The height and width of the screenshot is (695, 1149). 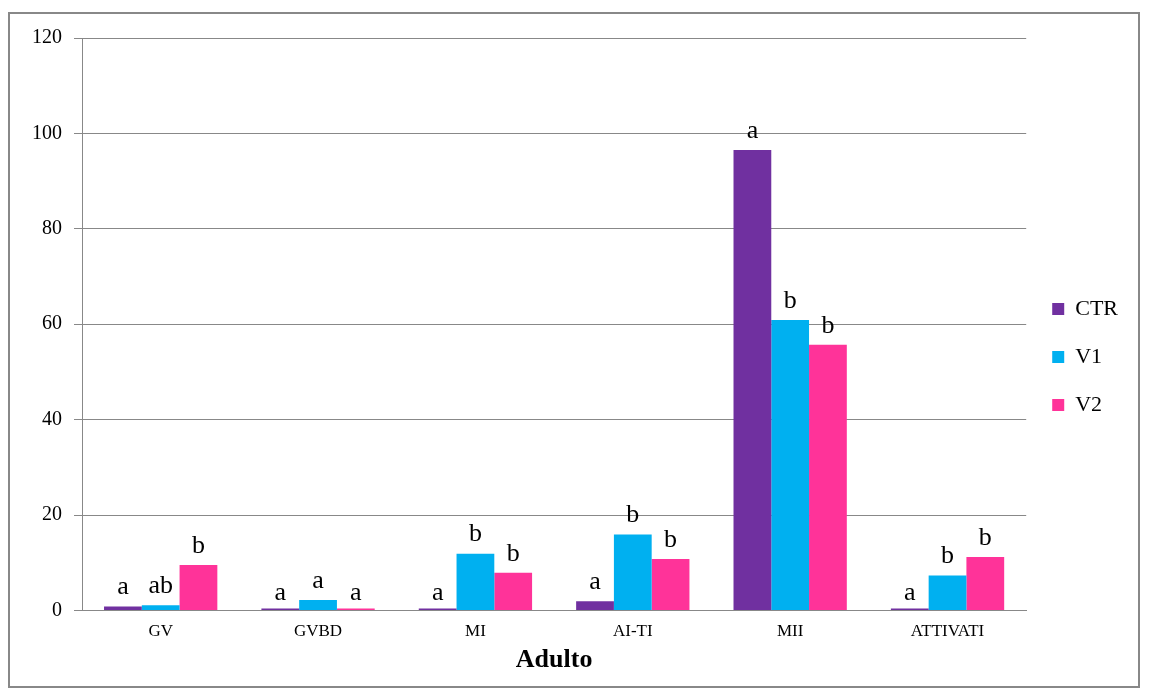 What do you see at coordinates (554, 659) in the screenshot?
I see `x-axis-title: Adulto` at bounding box center [554, 659].